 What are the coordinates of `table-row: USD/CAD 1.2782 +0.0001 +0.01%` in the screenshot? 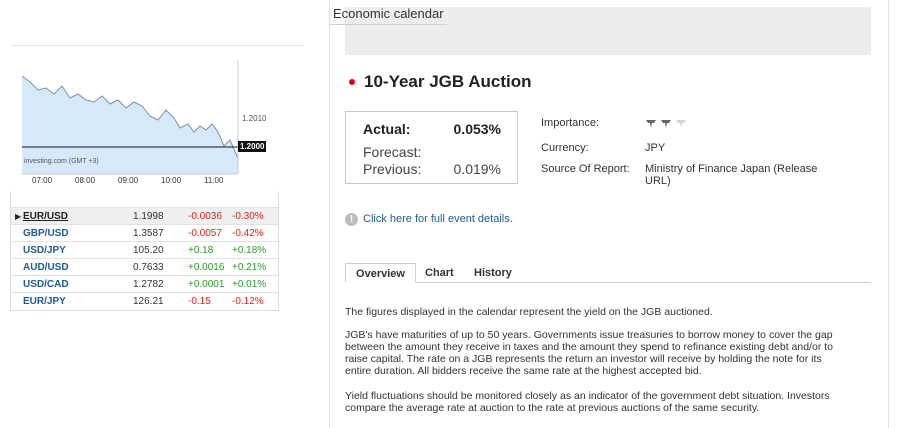 It's located at (144, 283).